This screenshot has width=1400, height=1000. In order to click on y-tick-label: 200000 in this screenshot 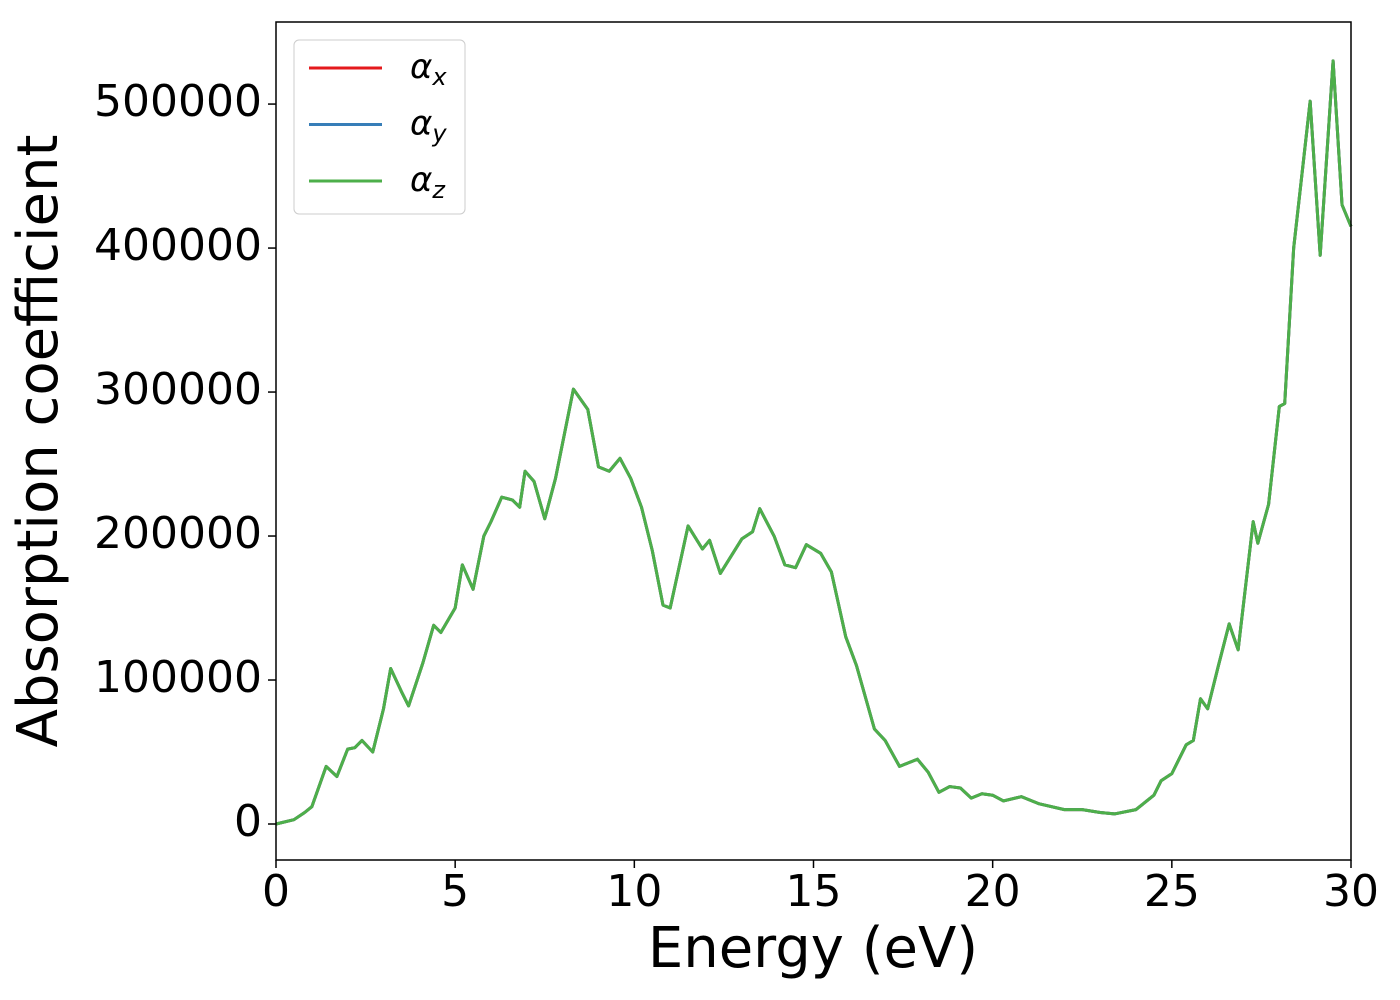, I will do `click(178, 533)`.